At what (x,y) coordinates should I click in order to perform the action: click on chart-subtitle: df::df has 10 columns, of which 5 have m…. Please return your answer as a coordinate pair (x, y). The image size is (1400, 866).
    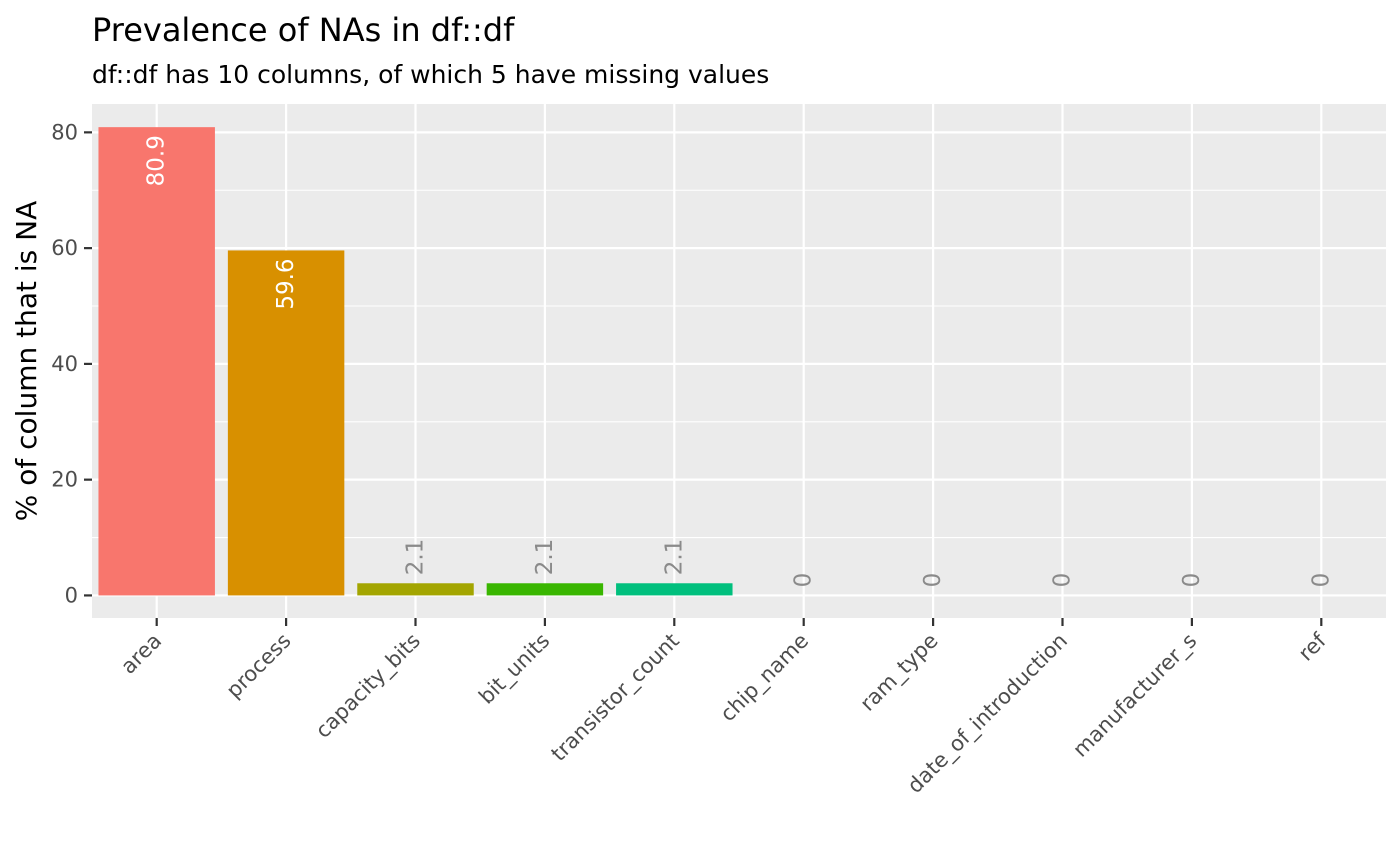
    Looking at the image, I should click on (430, 74).